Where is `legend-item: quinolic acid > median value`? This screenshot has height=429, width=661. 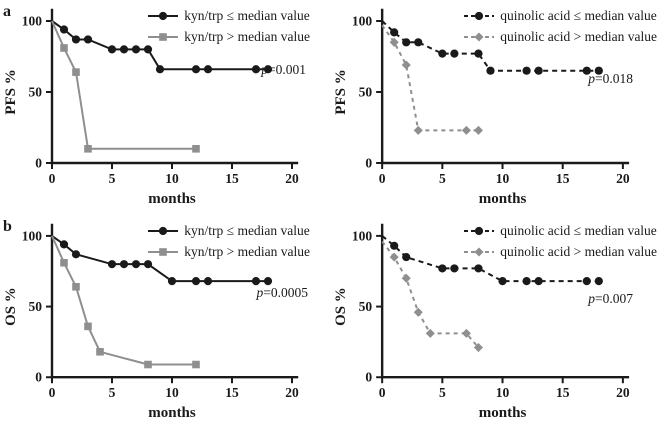 legend-item: quinolic acid > median value is located at coordinates (560, 37).